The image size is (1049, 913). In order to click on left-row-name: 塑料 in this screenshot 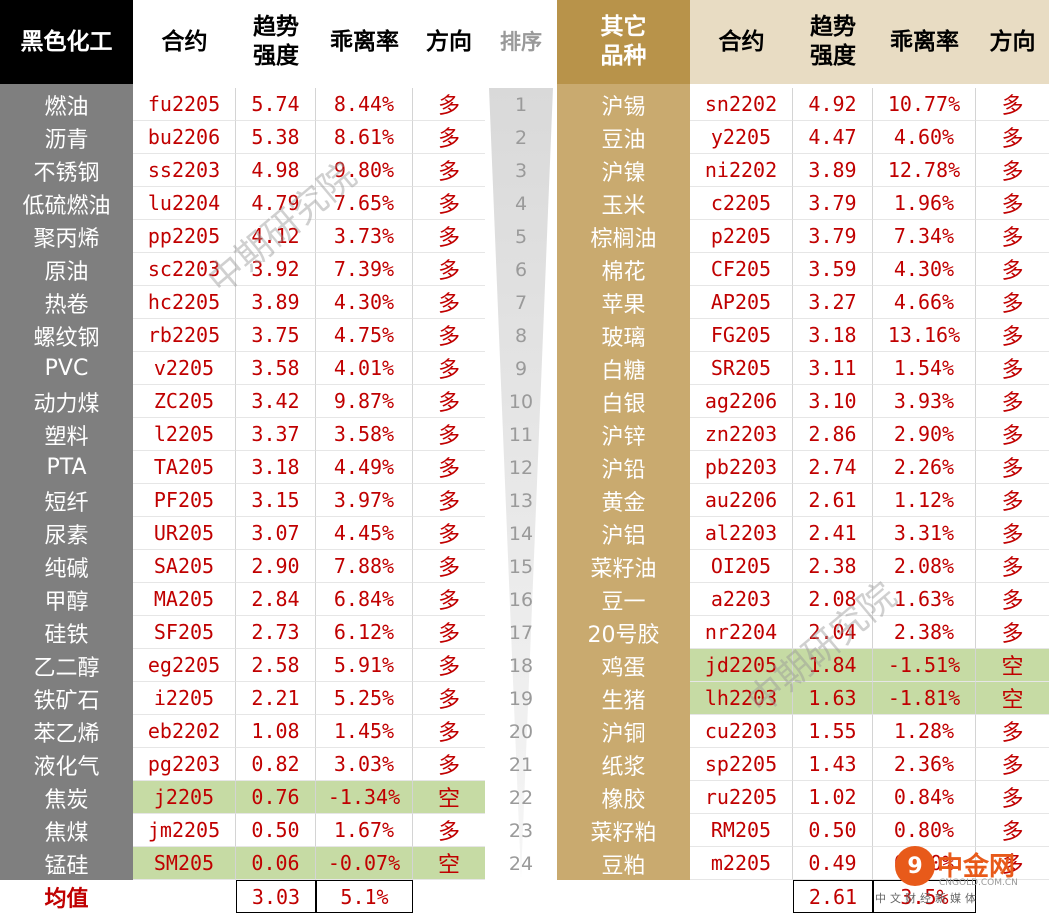, I will do `click(66, 434)`.